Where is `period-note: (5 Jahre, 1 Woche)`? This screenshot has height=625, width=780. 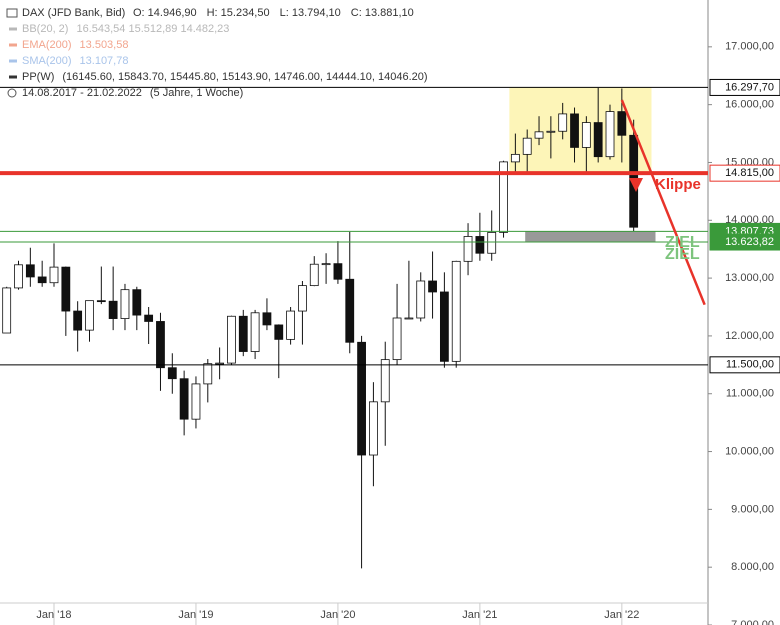
period-note: (5 Jahre, 1 Woche) is located at coordinates (196, 93).